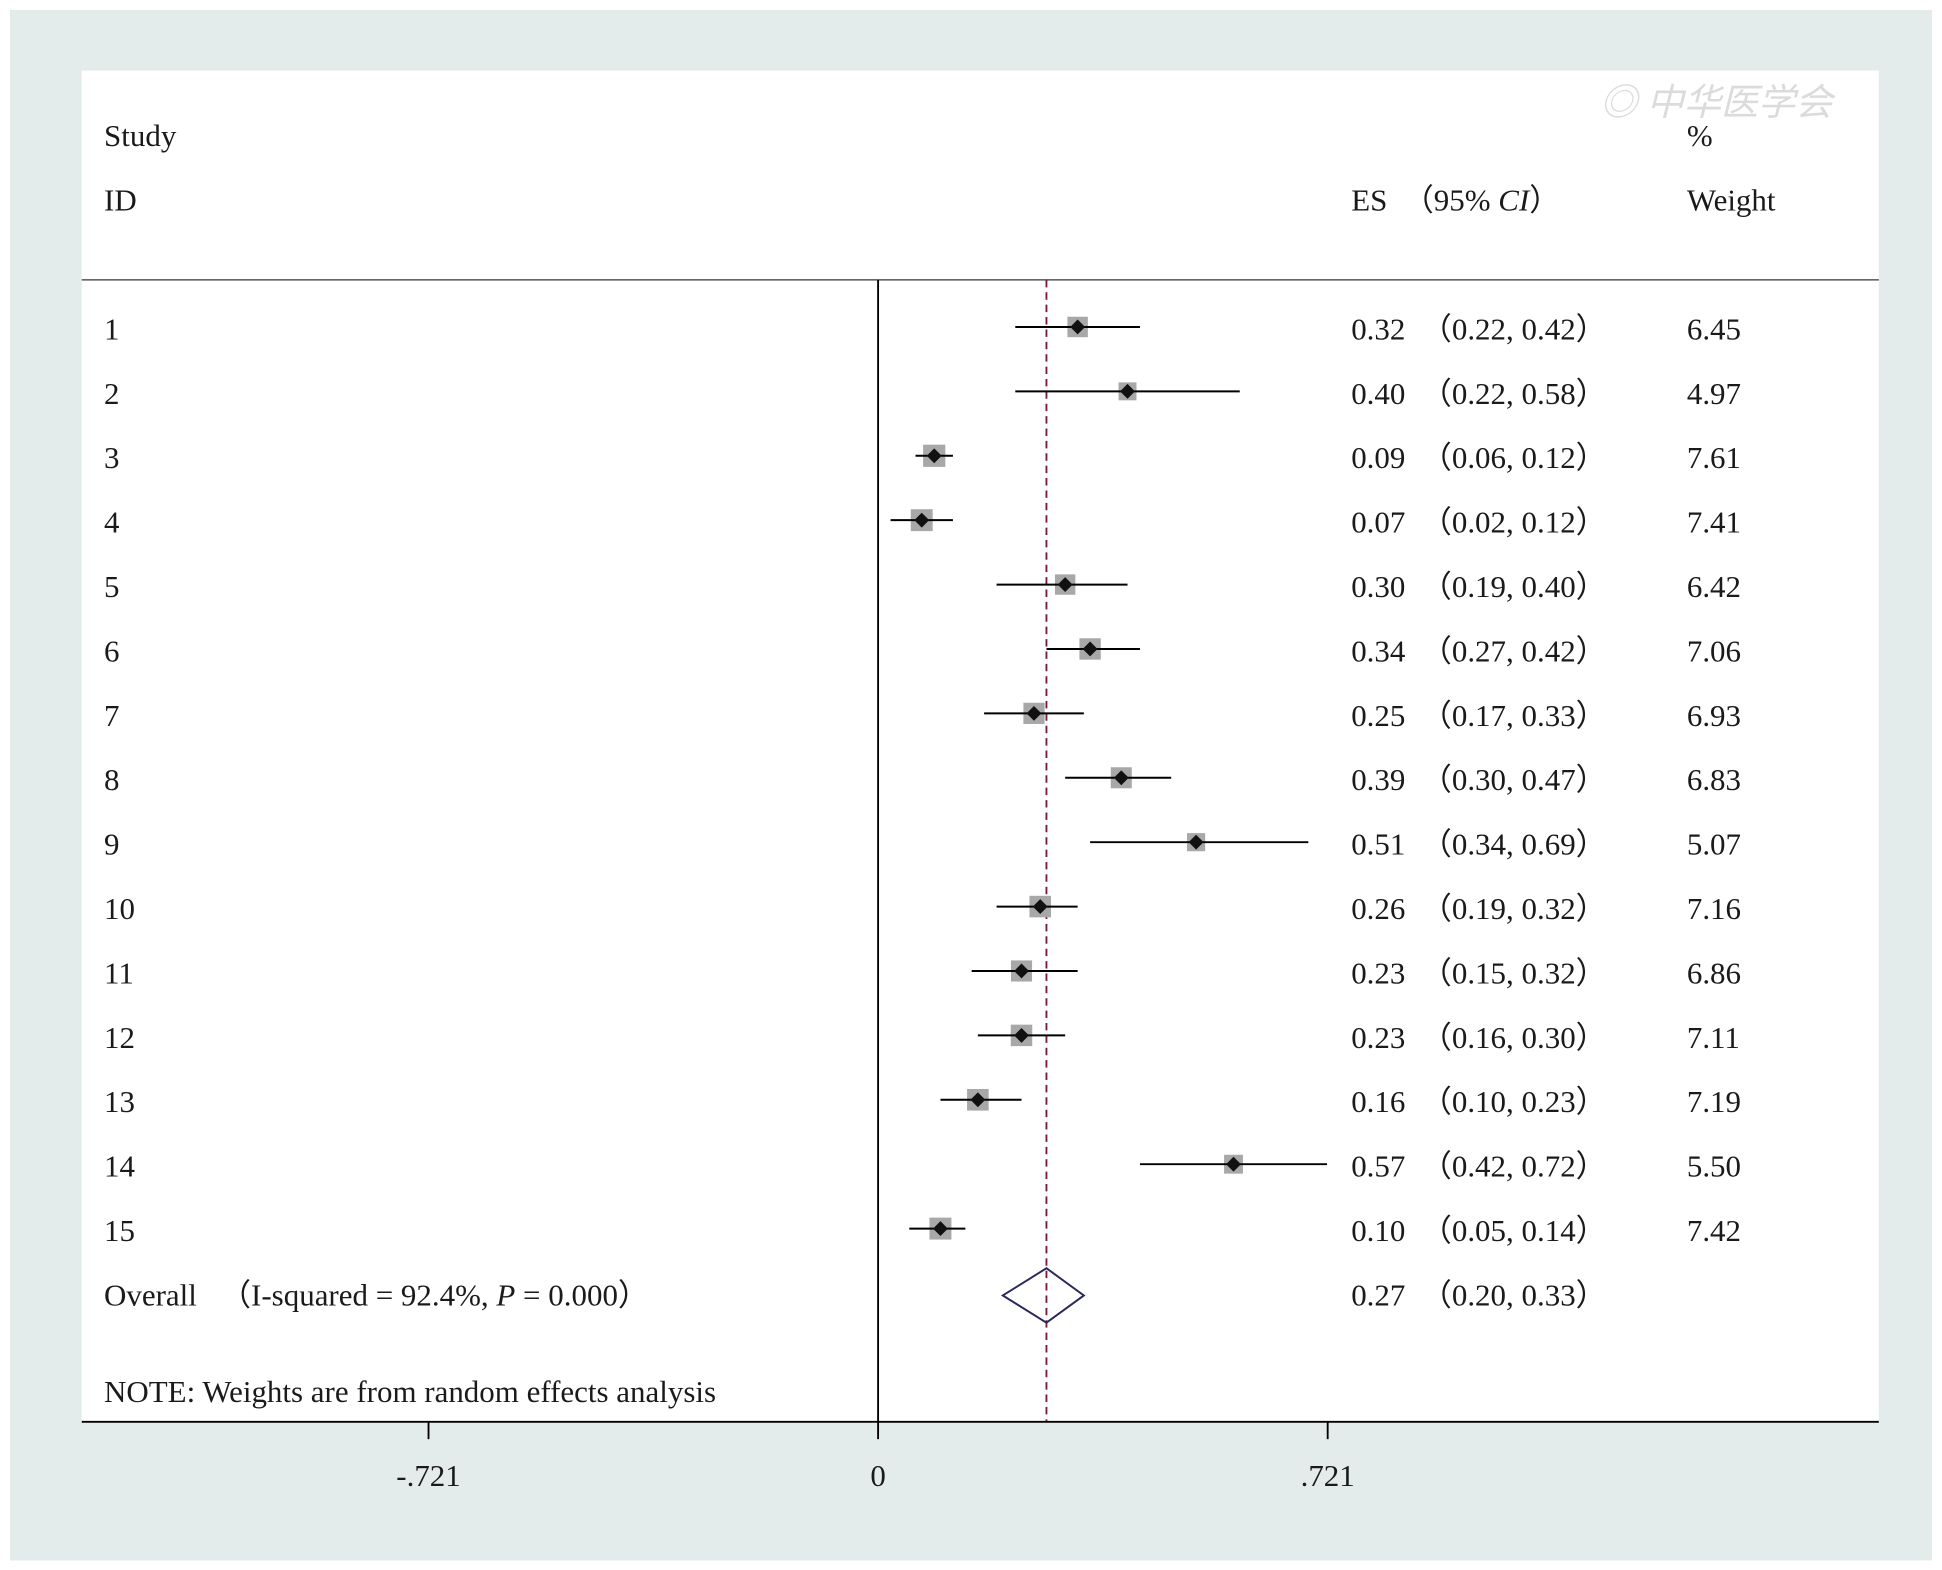 The width and height of the screenshot is (1942, 1570). Describe the element at coordinates (1479, 845) in the screenshot. I see `study-es-ci: 0.51 （0.34, 0.69）` at that location.